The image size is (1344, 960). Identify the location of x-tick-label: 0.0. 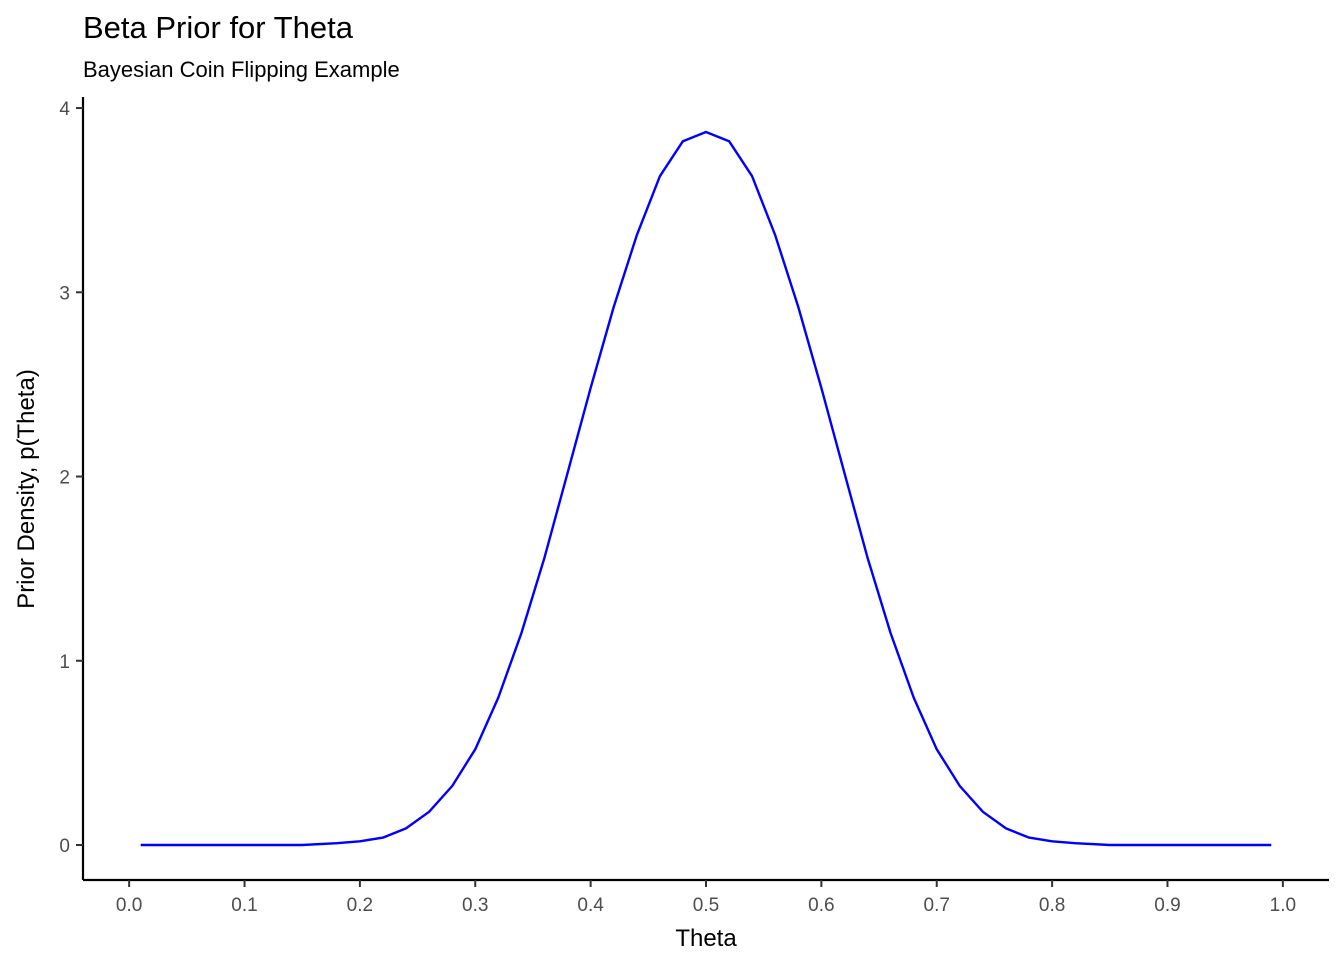
(129, 905).